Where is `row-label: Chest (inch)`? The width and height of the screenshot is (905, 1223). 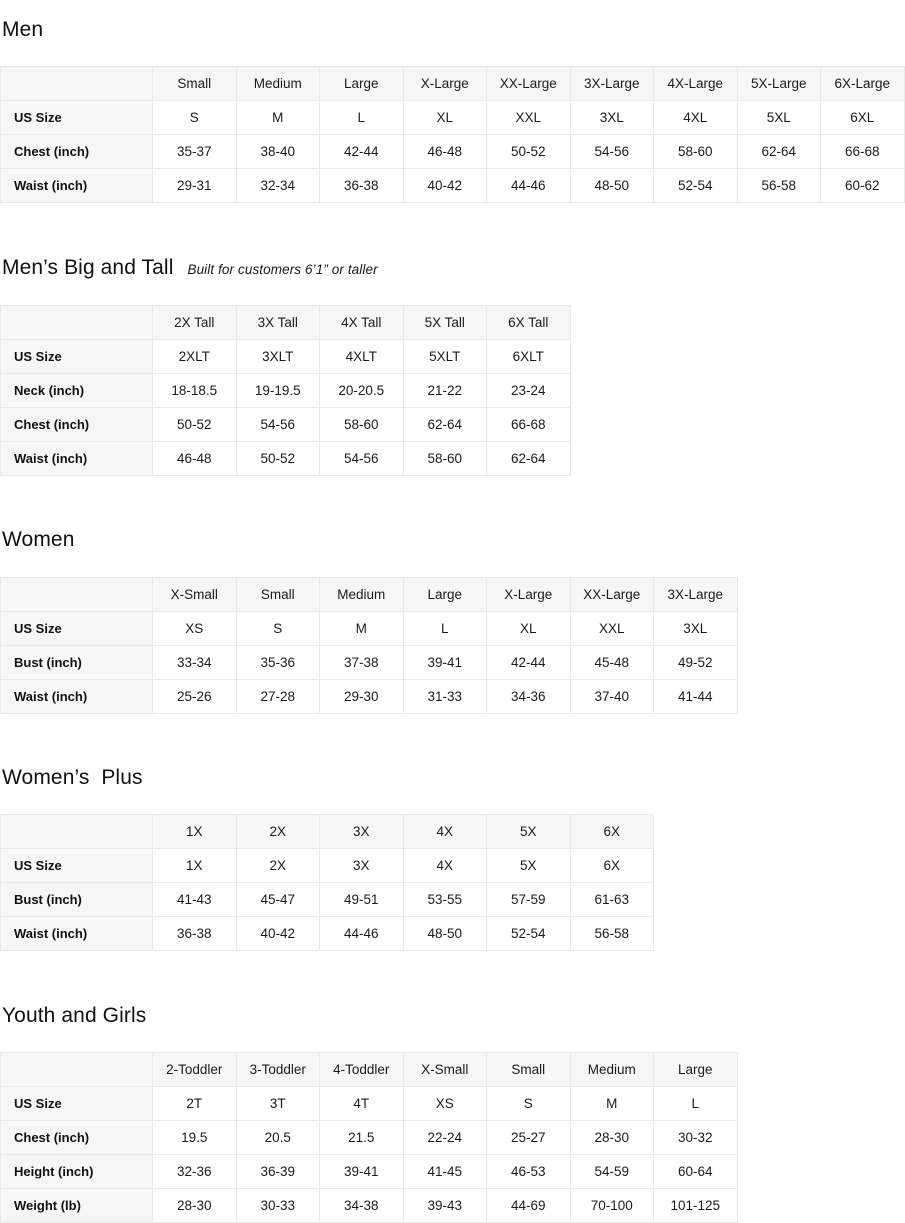 row-label: Chest (inch) is located at coordinates (76, 151).